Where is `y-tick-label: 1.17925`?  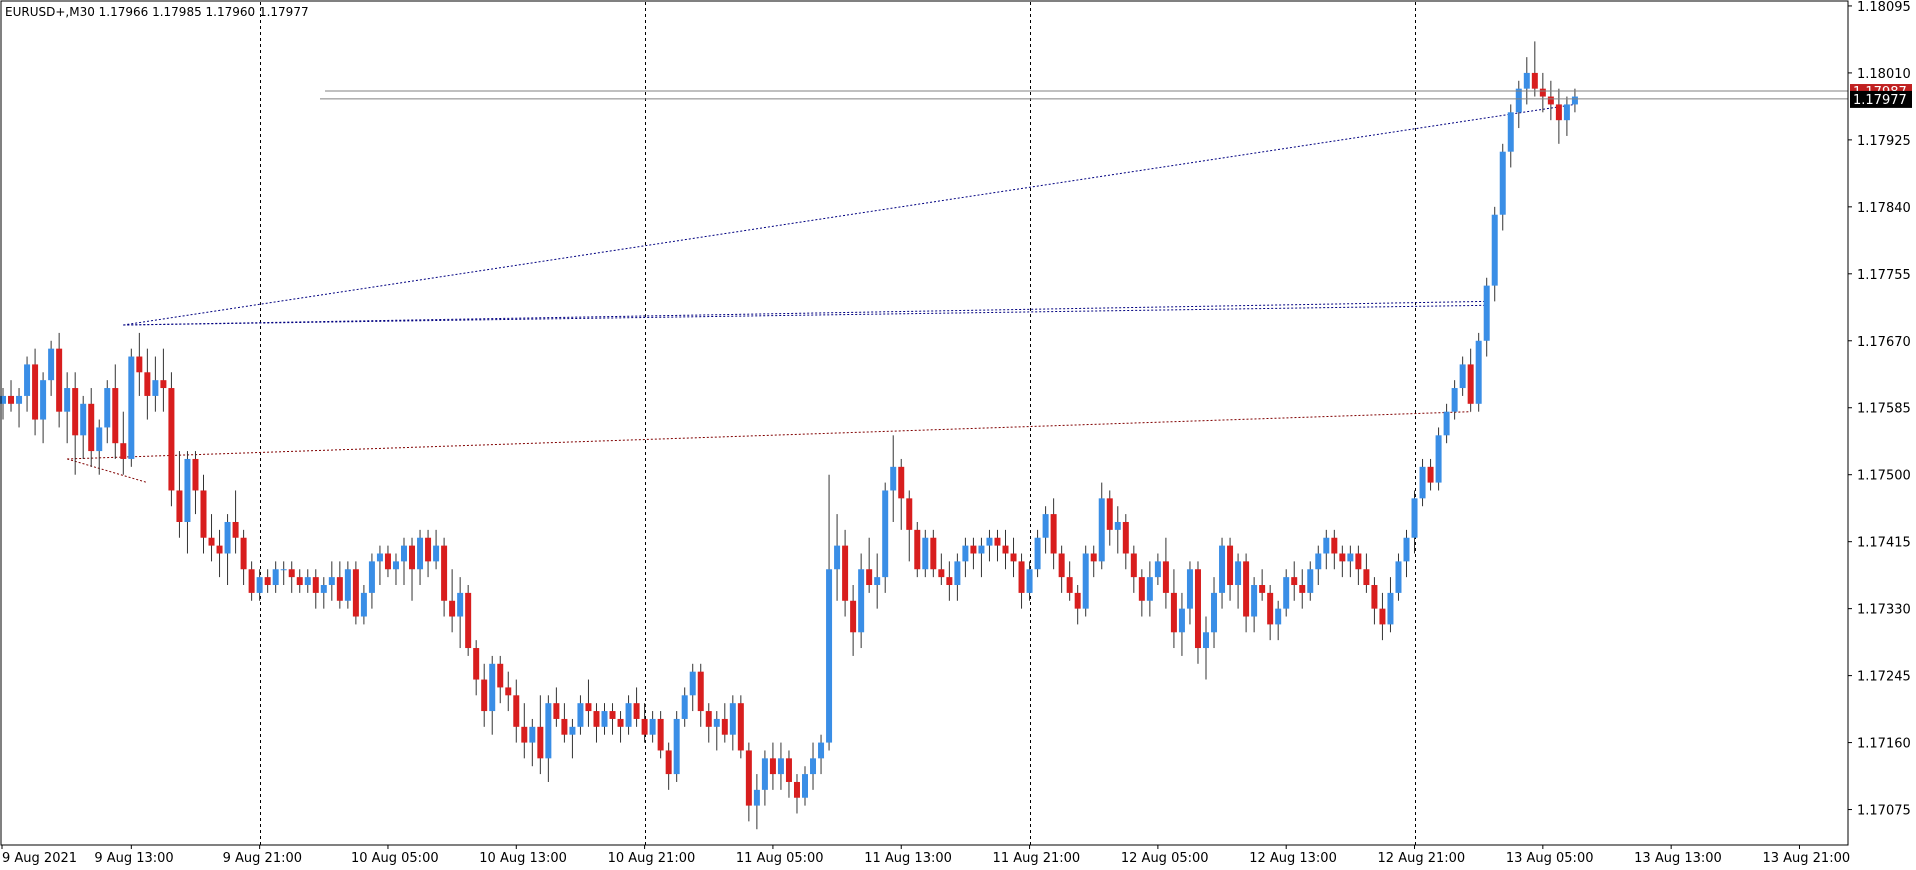 y-tick-label: 1.17925 is located at coordinates (1884, 141).